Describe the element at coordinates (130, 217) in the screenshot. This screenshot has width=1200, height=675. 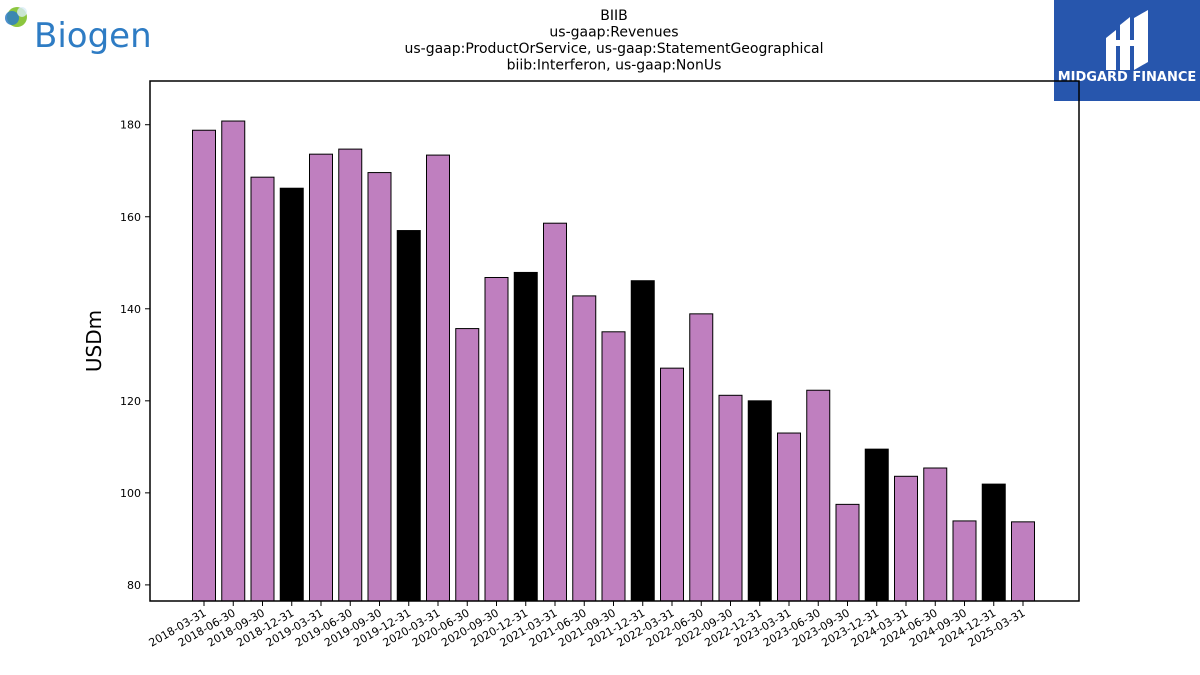
I see `y-tick-label: 160` at that location.